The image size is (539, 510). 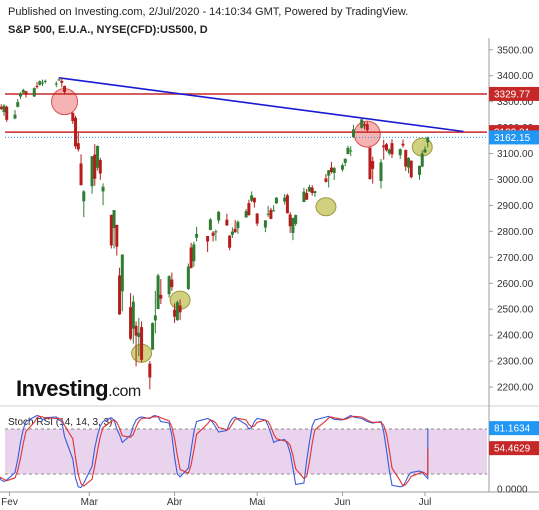 What do you see at coordinates (108, 30) in the screenshot?
I see `symbol-title: S&P 500, E.U.A., NYSE(CFD):US500, D` at bounding box center [108, 30].